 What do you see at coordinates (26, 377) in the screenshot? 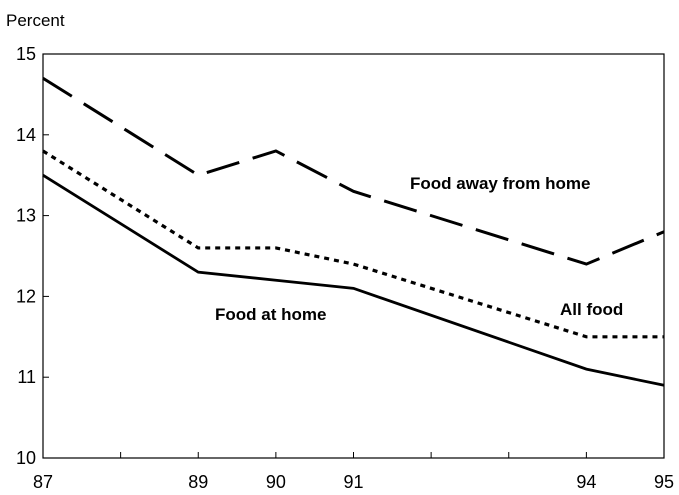
I see `y-tick-label-11: 11` at bounding box center [26, 377].